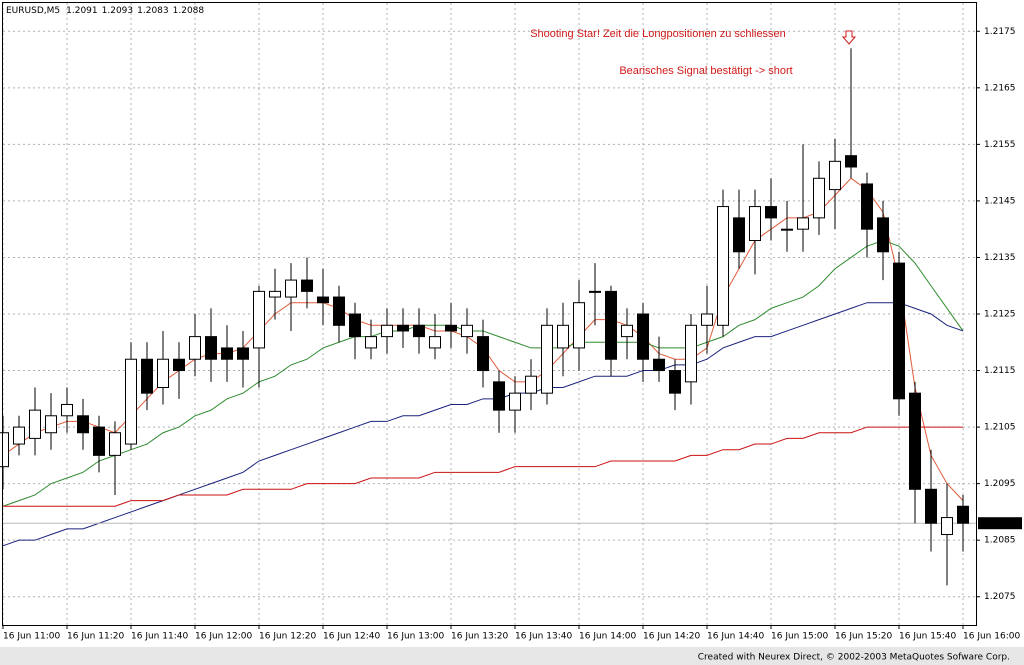  I want to click on y-tick-label: 1.2115, so click(1000, 371).